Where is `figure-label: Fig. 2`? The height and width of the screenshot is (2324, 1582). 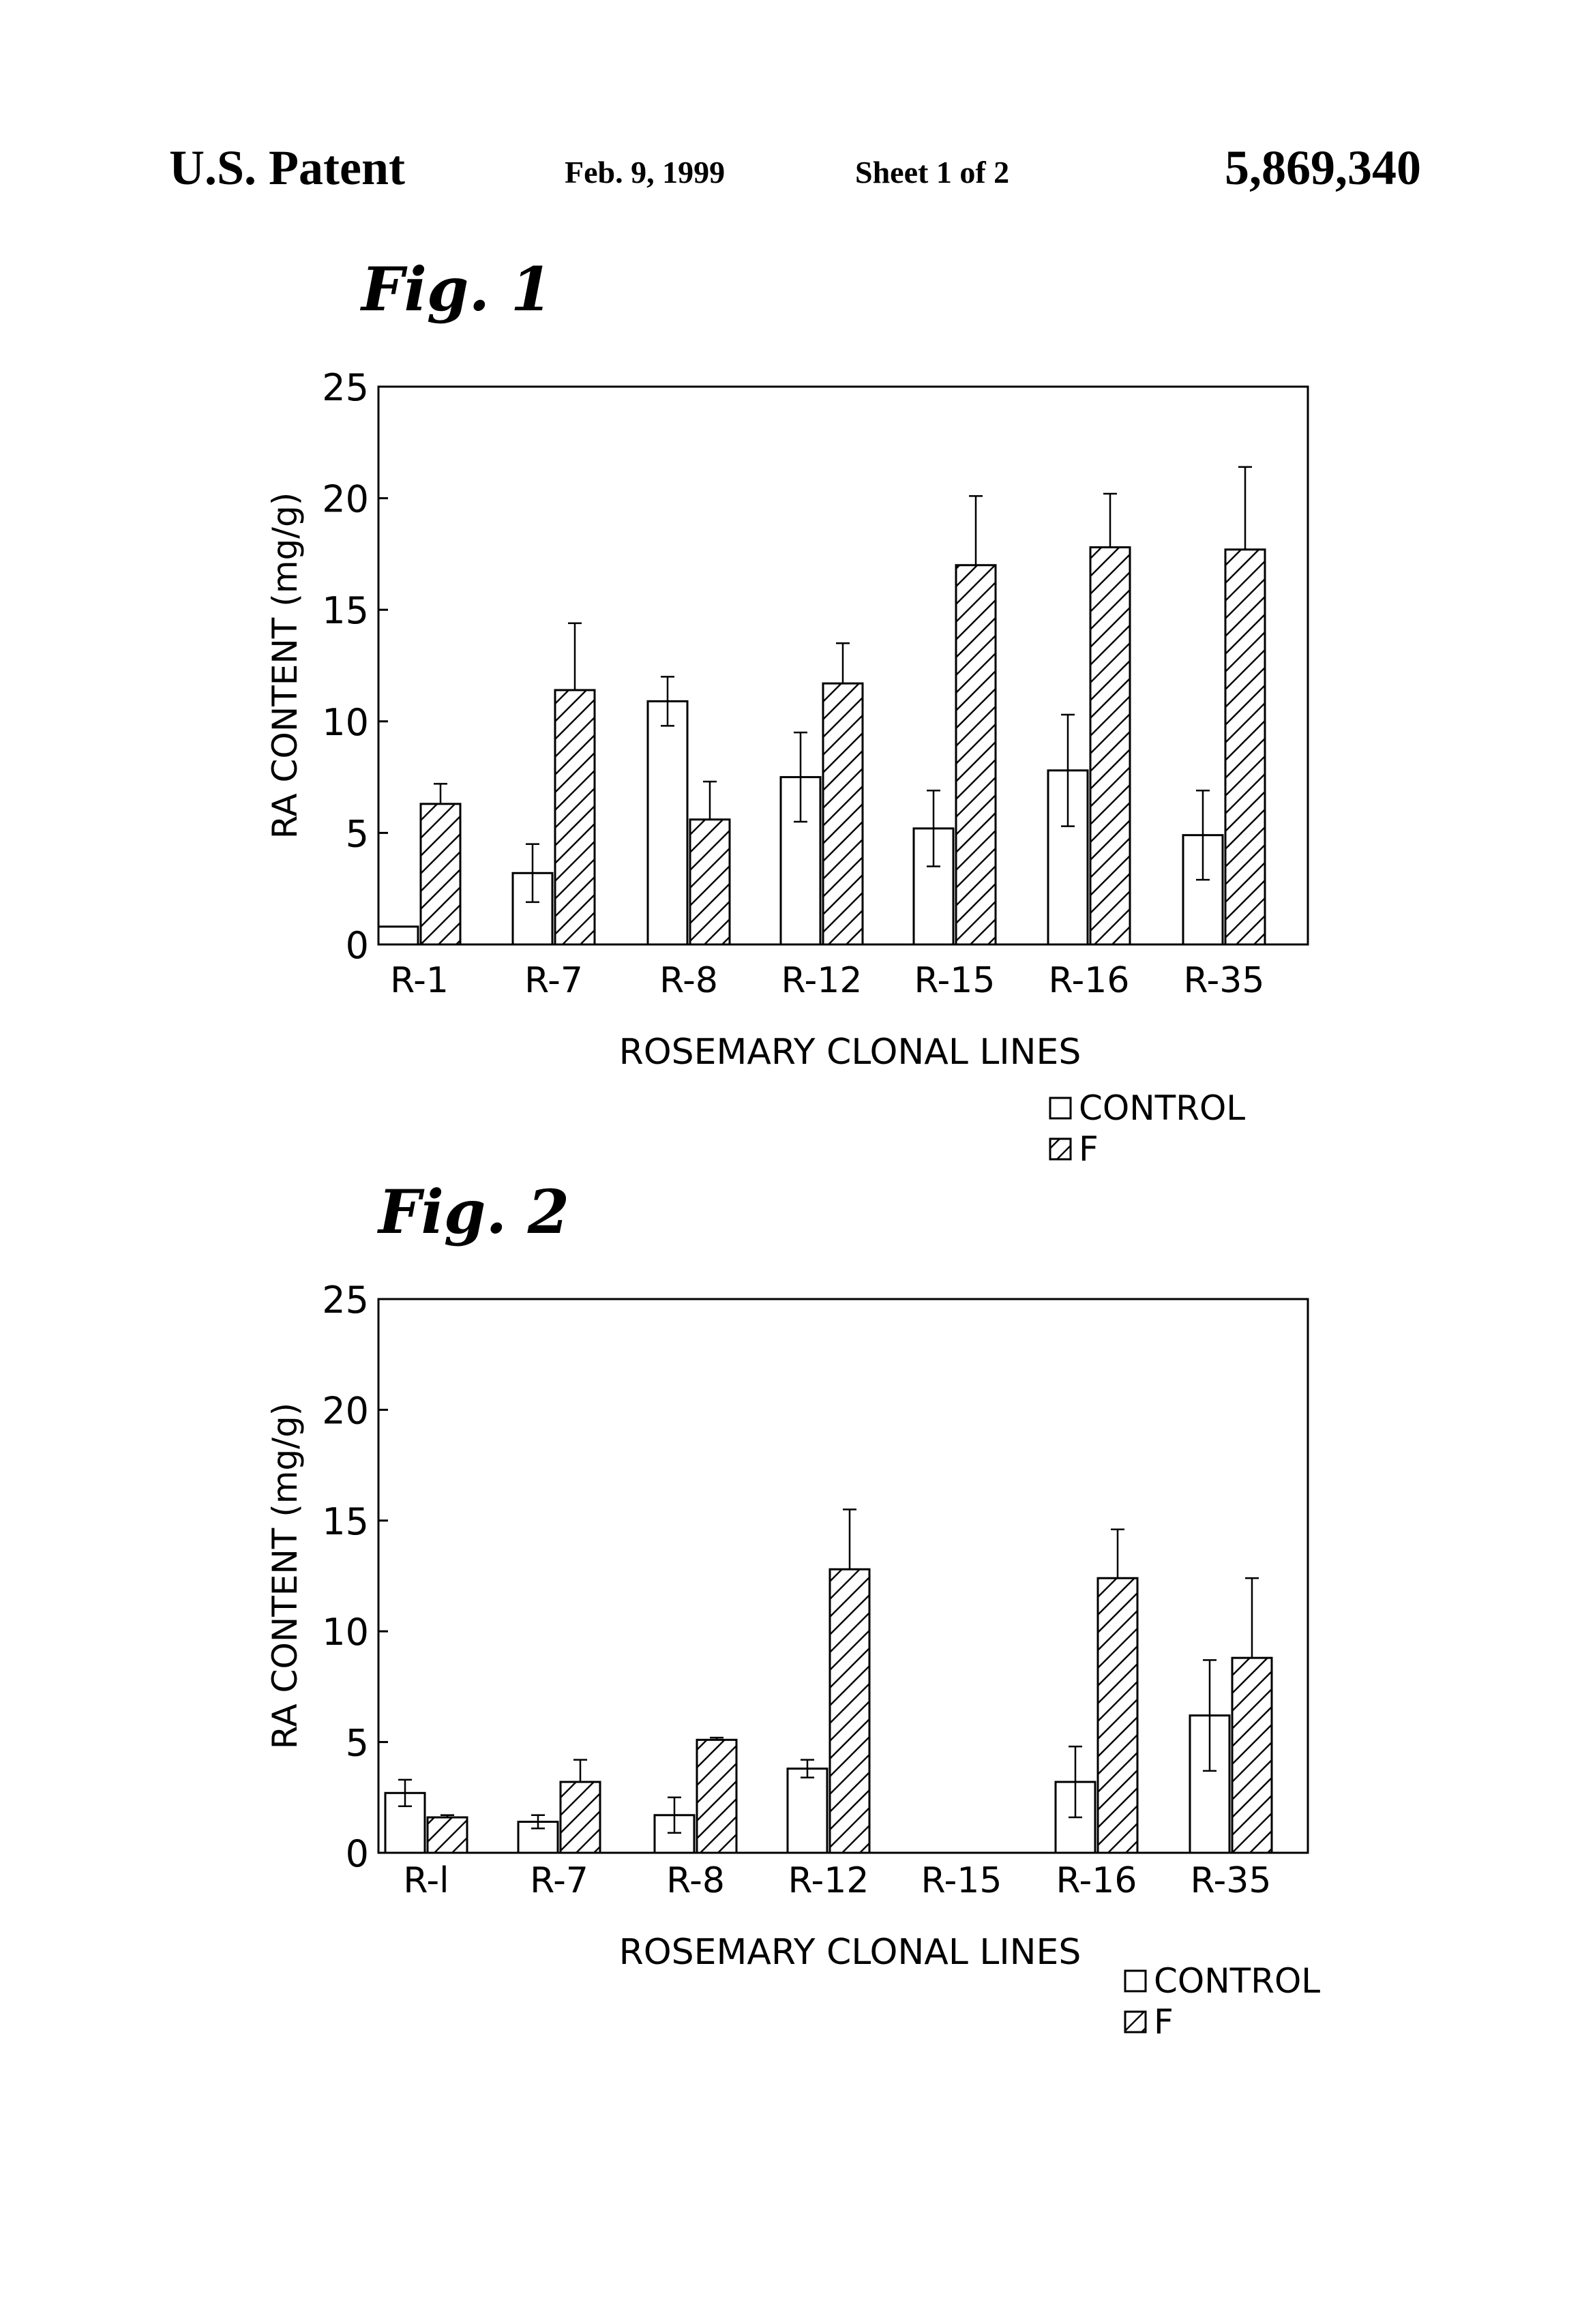
figure-label: Fig. 2 is located at coordinates (472, 1211).